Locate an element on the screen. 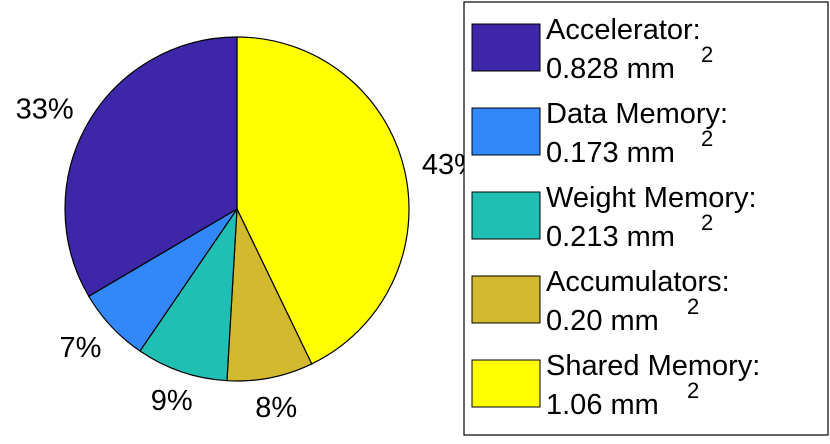 This screenshot has height=444, width=830. legend-label: Accumulators: is located at coordinates (638, 282).